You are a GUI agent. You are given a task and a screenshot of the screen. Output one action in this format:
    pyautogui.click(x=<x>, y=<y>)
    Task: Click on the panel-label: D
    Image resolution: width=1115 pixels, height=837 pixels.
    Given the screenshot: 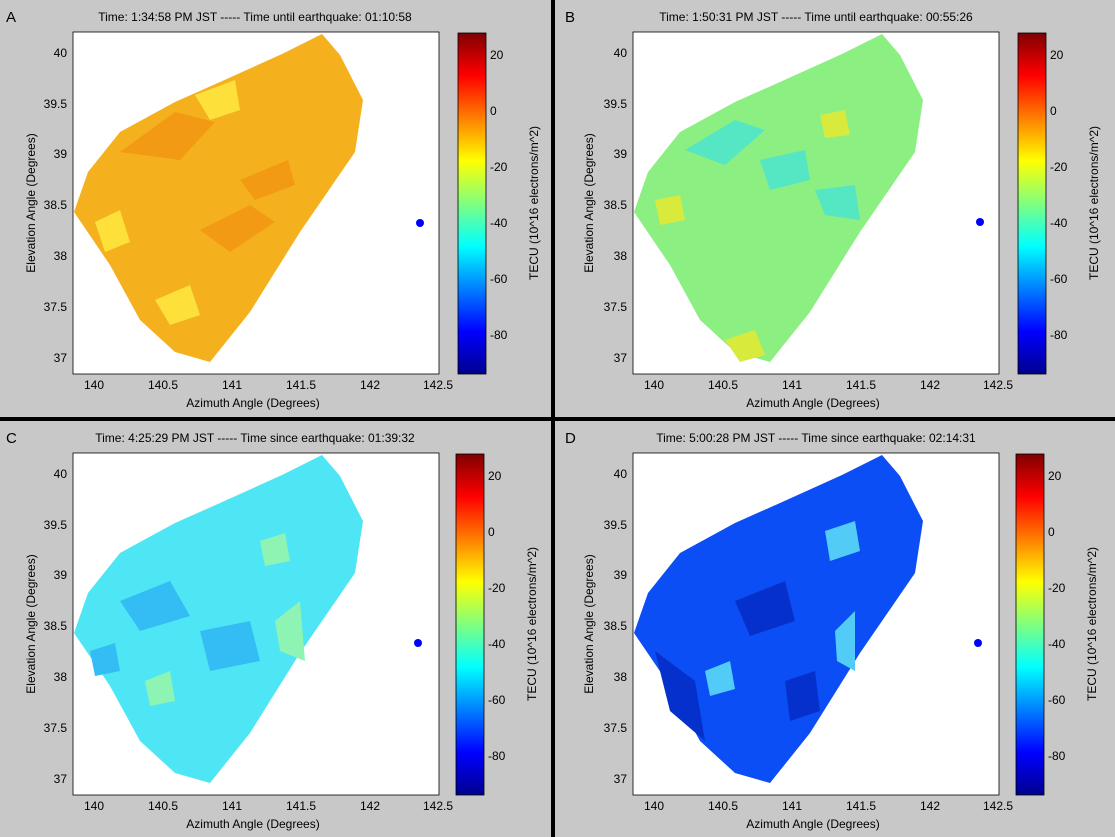 What is the action you would take?
    pyautogui.click(x=570, y=438)
    